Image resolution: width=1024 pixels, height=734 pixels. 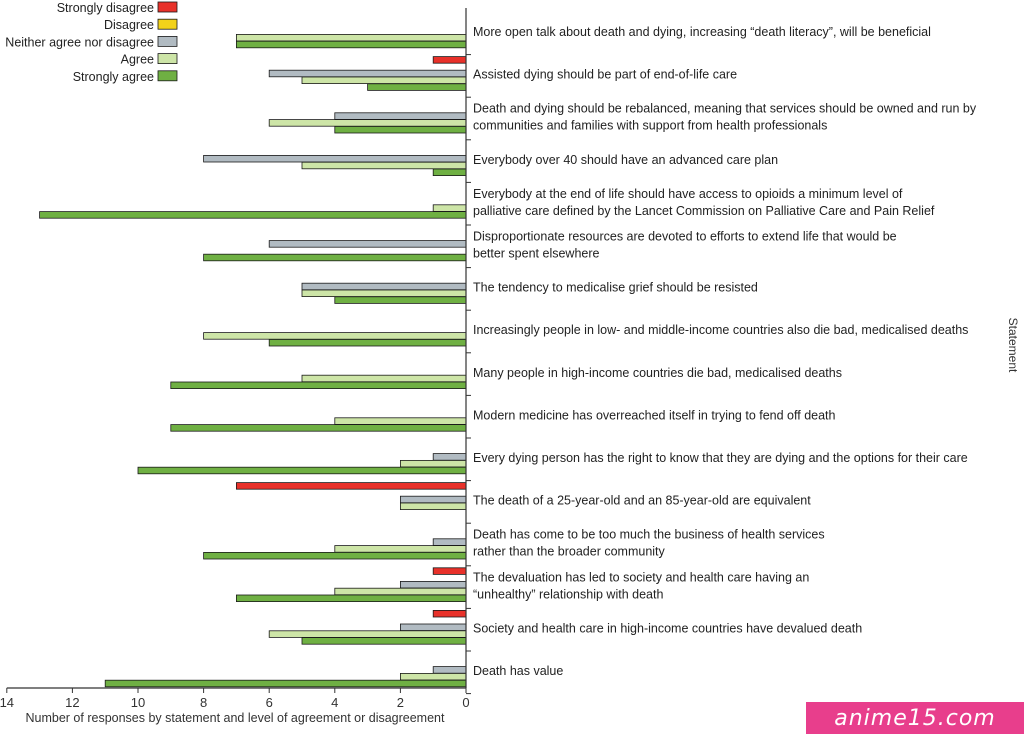 I want to click on legend-swatch-strongly-agree, so click(x=167, y=76).